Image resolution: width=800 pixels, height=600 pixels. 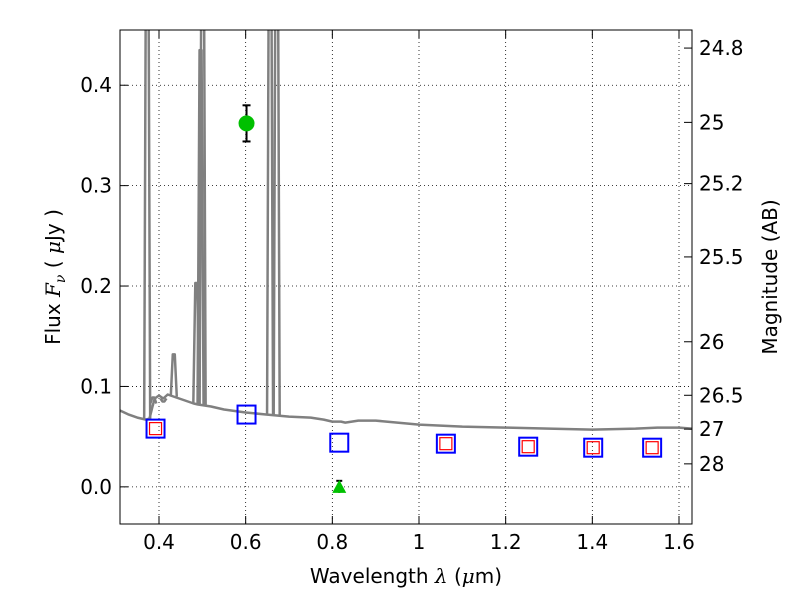 I want to click on right-tick-label: 27, so click(x=711, y=429).